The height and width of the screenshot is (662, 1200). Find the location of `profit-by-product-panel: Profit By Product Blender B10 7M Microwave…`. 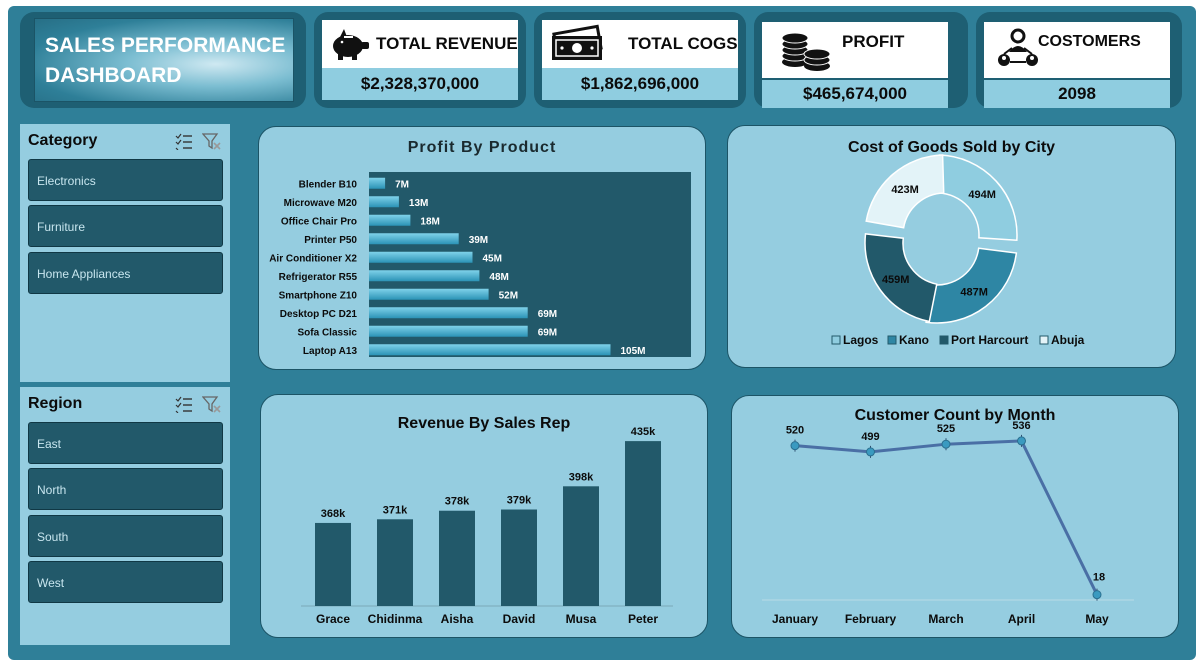

profit-by-product-panel: Profit By Product Blender B10 7M Microwave… is located at coordinates (482, 248).